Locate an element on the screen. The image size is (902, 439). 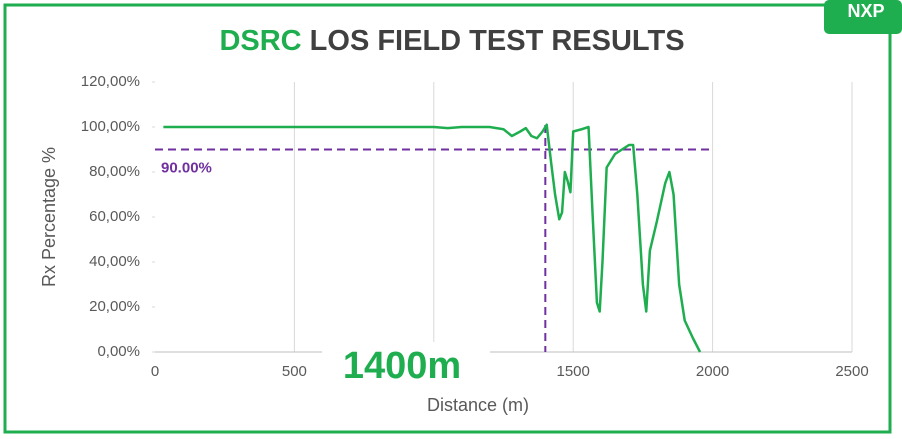
threshold-label: 90.00% is located at coordinates (186, 167).